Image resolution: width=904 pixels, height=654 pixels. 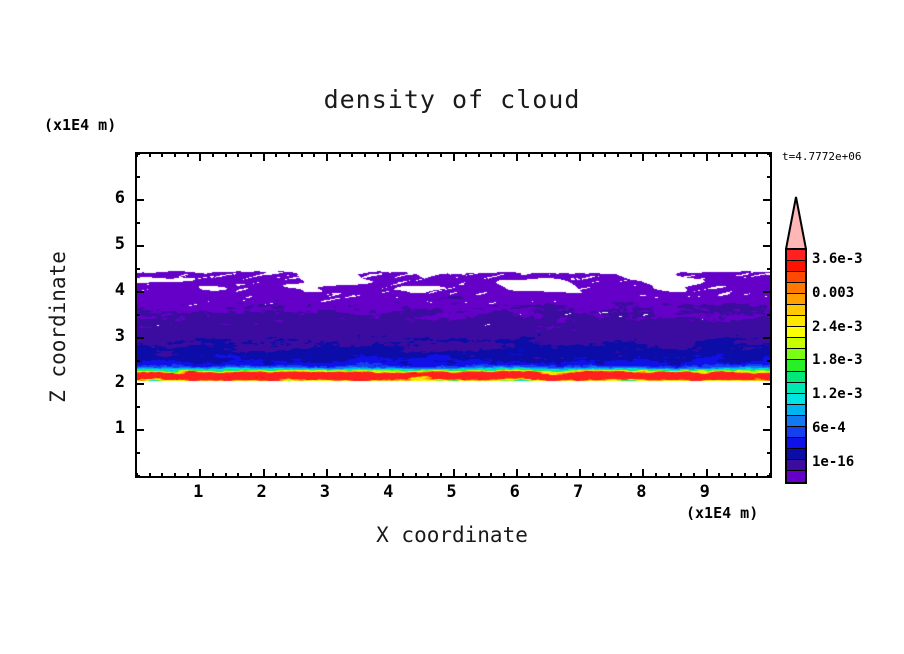 What do you see at coordinates (119, 382) in the screenshot?
I see `y-tick-label: 2` at bounding box center [119, 382].